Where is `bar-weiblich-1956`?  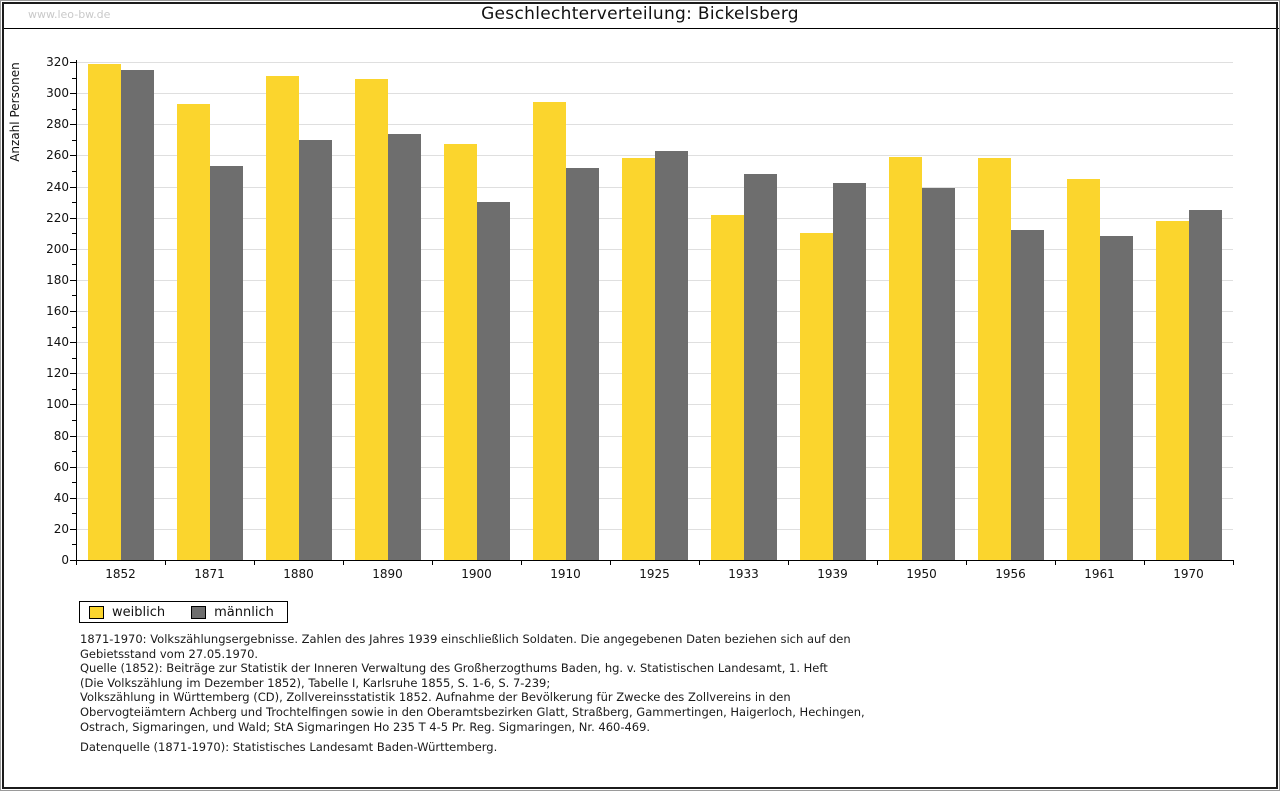
bar-weiblich-1956 is located at coordinates (994, 359).